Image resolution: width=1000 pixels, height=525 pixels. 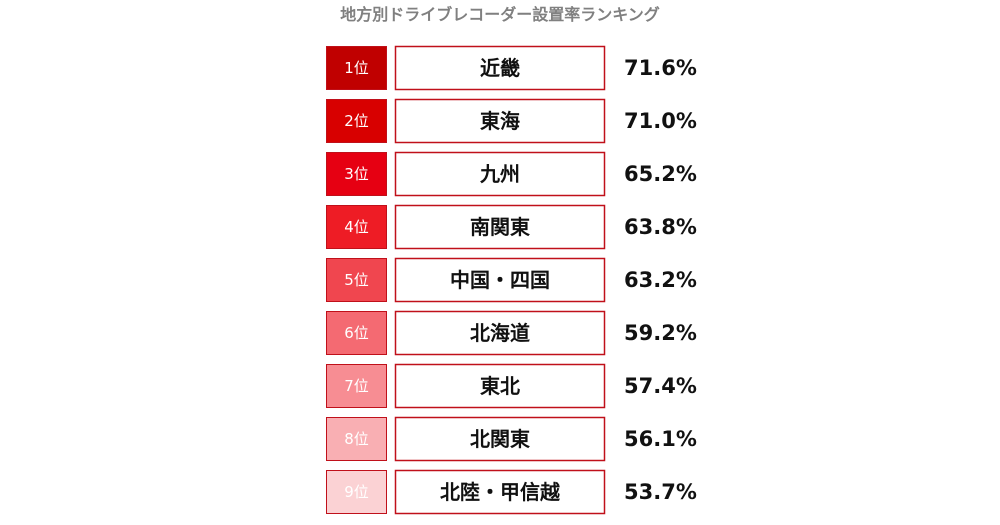 I want to click on chart-title: 地方別ドライブレコーダー設置率ランキング, so click(x=500, y=14).